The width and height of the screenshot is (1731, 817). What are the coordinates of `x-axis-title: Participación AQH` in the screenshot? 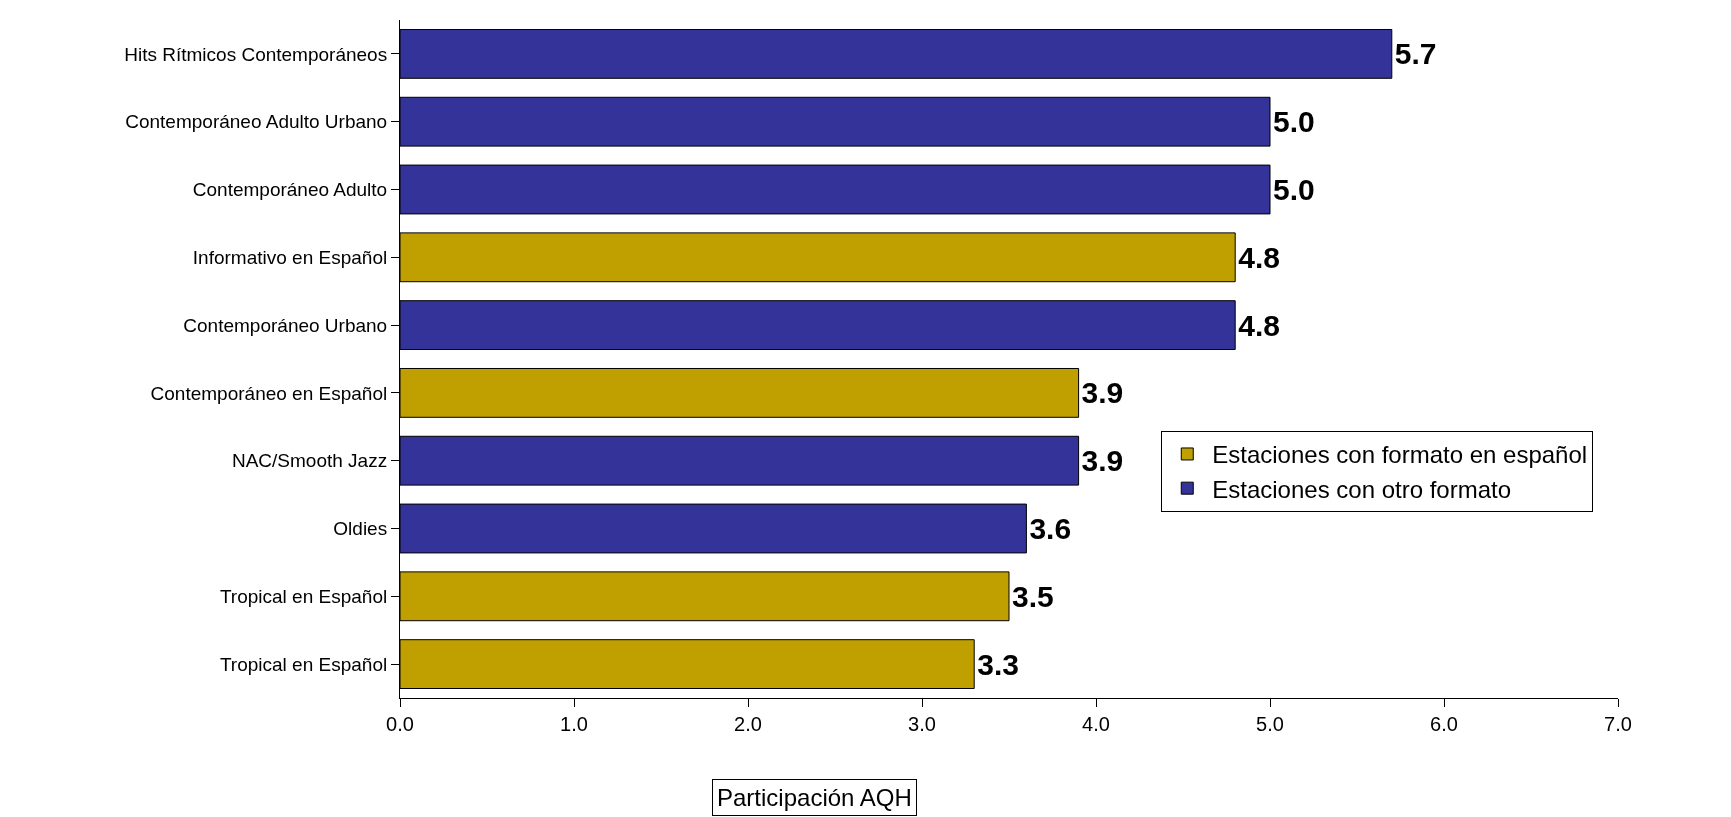 It's located at (814, 797).